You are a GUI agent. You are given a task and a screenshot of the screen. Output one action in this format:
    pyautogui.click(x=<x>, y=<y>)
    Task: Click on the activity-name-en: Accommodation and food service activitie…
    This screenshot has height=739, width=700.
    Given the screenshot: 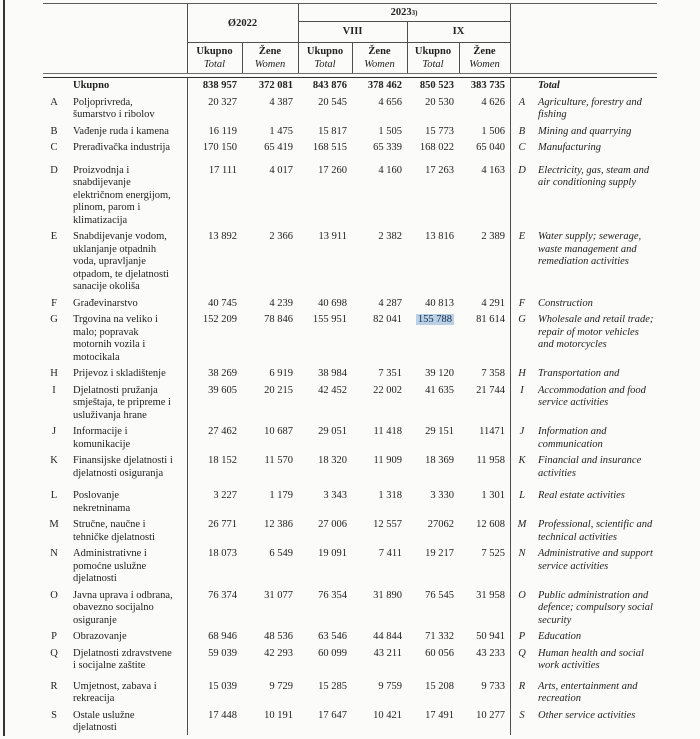 What is the action you would take?
    pyautogui.click(x=592, y=396)
    